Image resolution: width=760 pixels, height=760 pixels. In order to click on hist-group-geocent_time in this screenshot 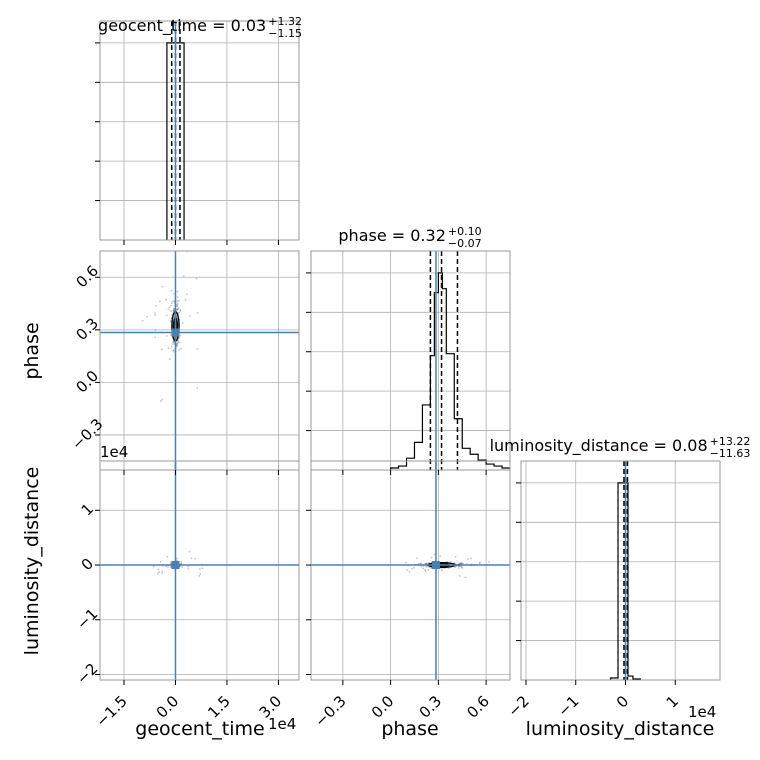, I will do `click(199, 130)`.